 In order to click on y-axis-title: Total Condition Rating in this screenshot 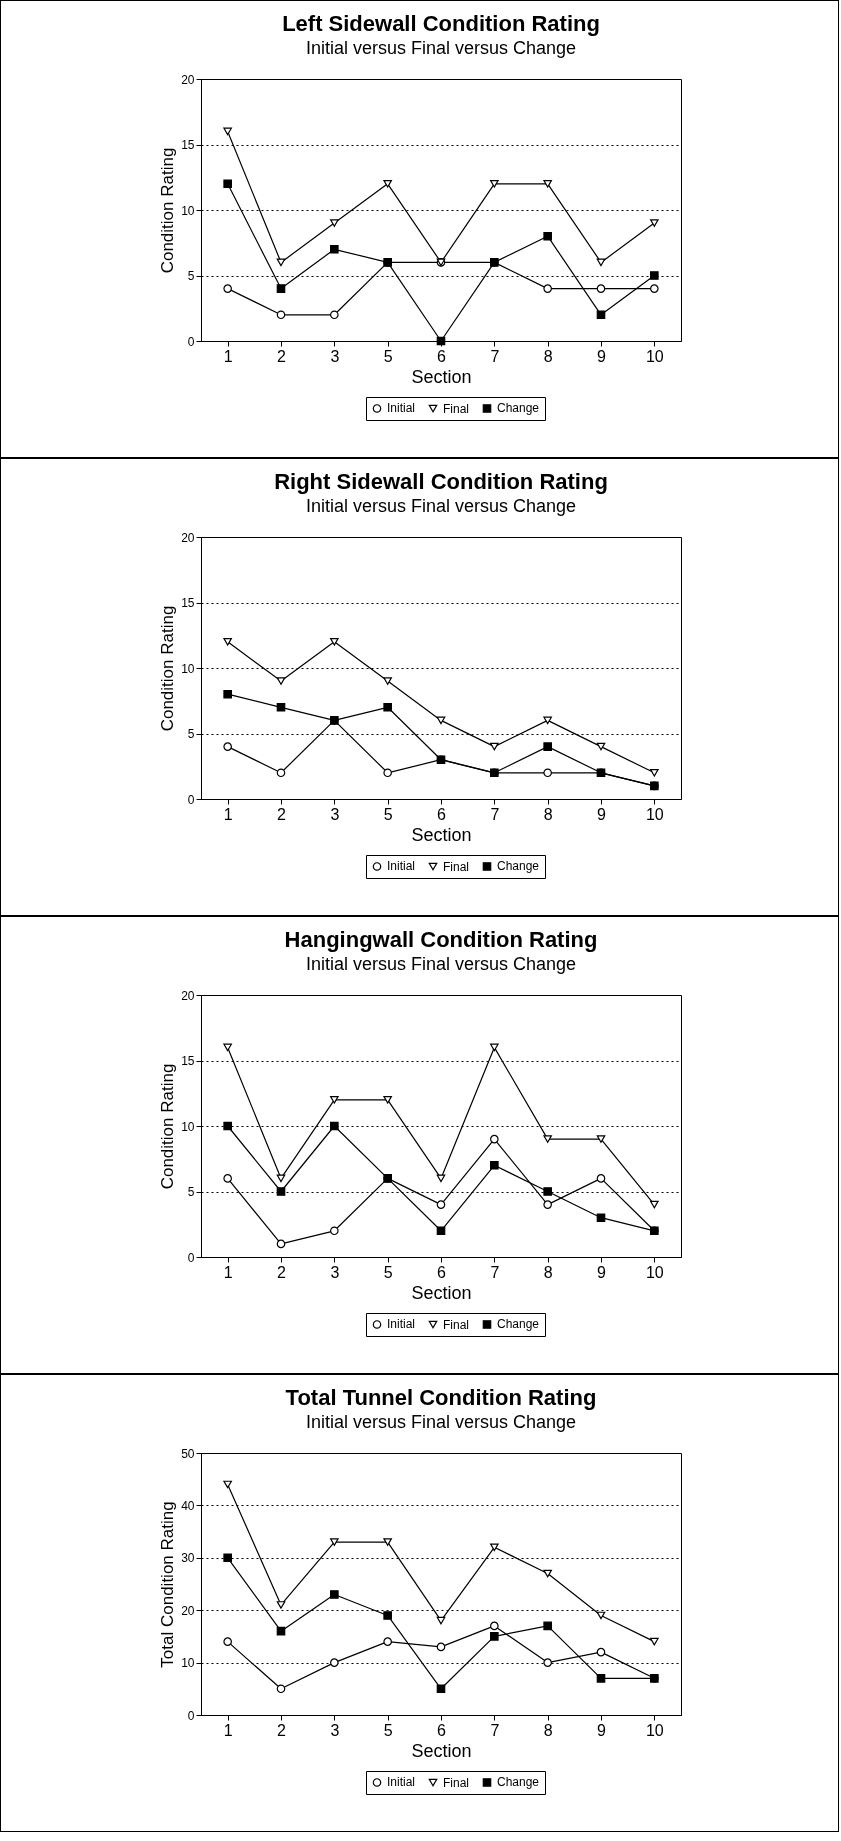, I will do `click(168, 1584)`.